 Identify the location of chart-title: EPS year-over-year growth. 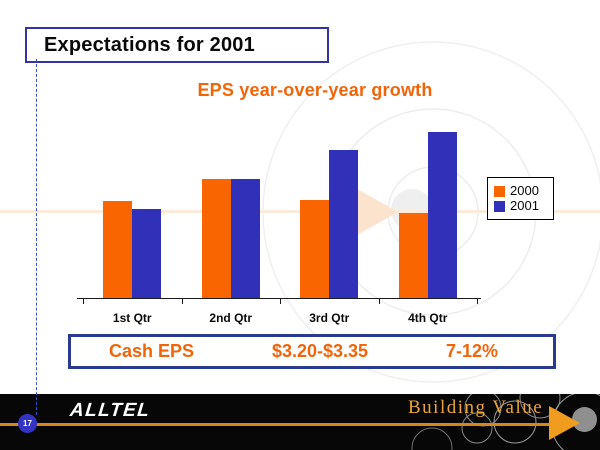
(315, 90).